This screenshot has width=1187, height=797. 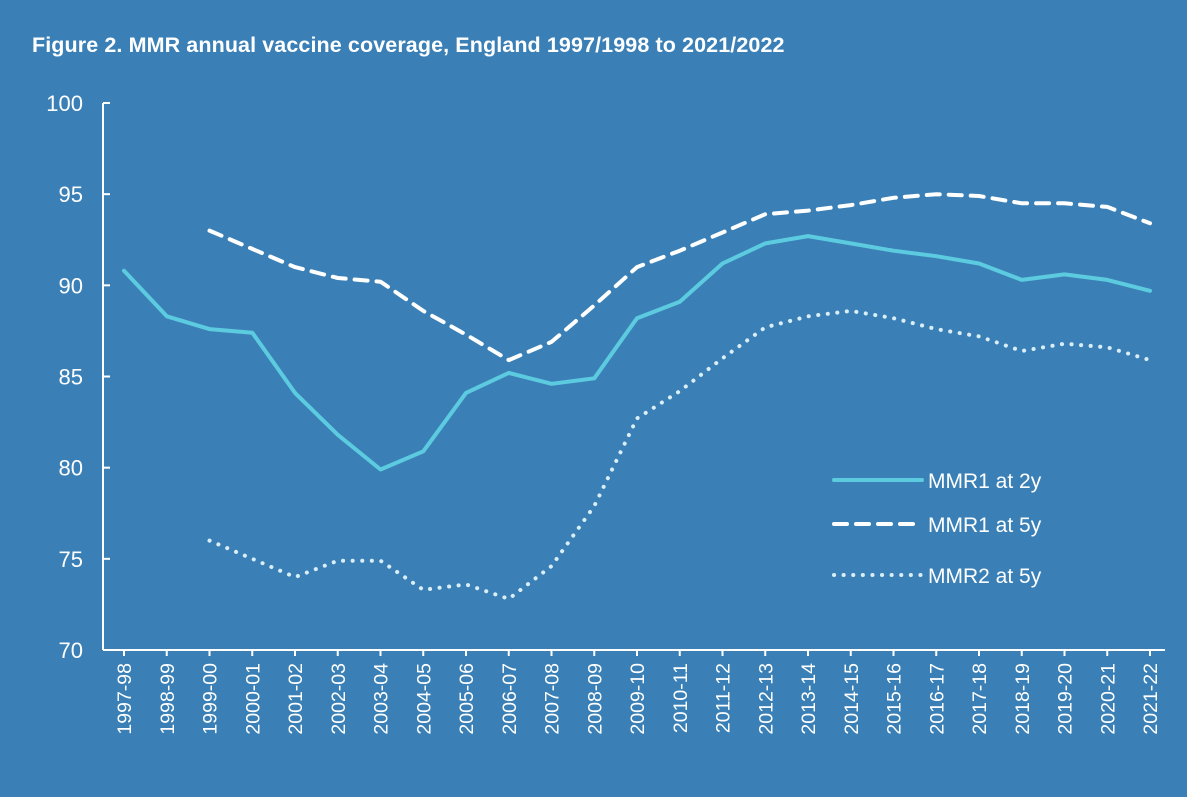 I want to click on legend-label: MMR1 at 5y, so click(x=985, y=525).